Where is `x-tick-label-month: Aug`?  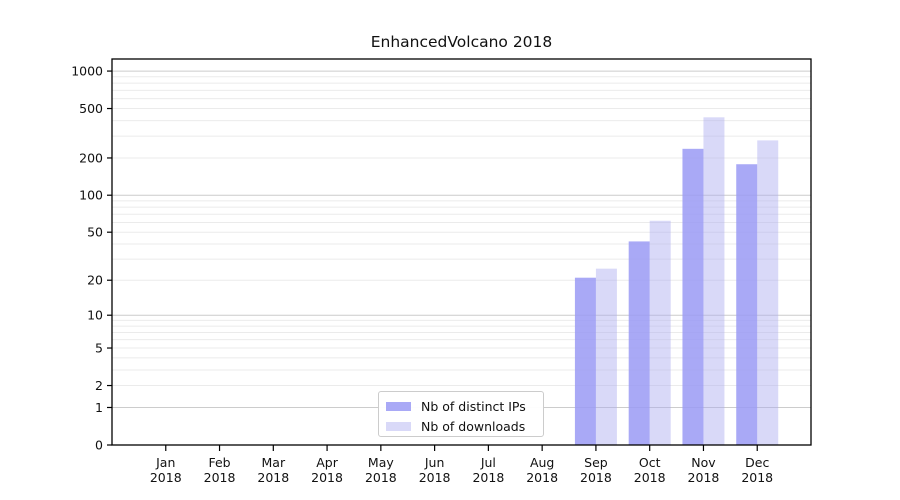
x-tick-label-month: Aug is located at coordinates (542, 462).